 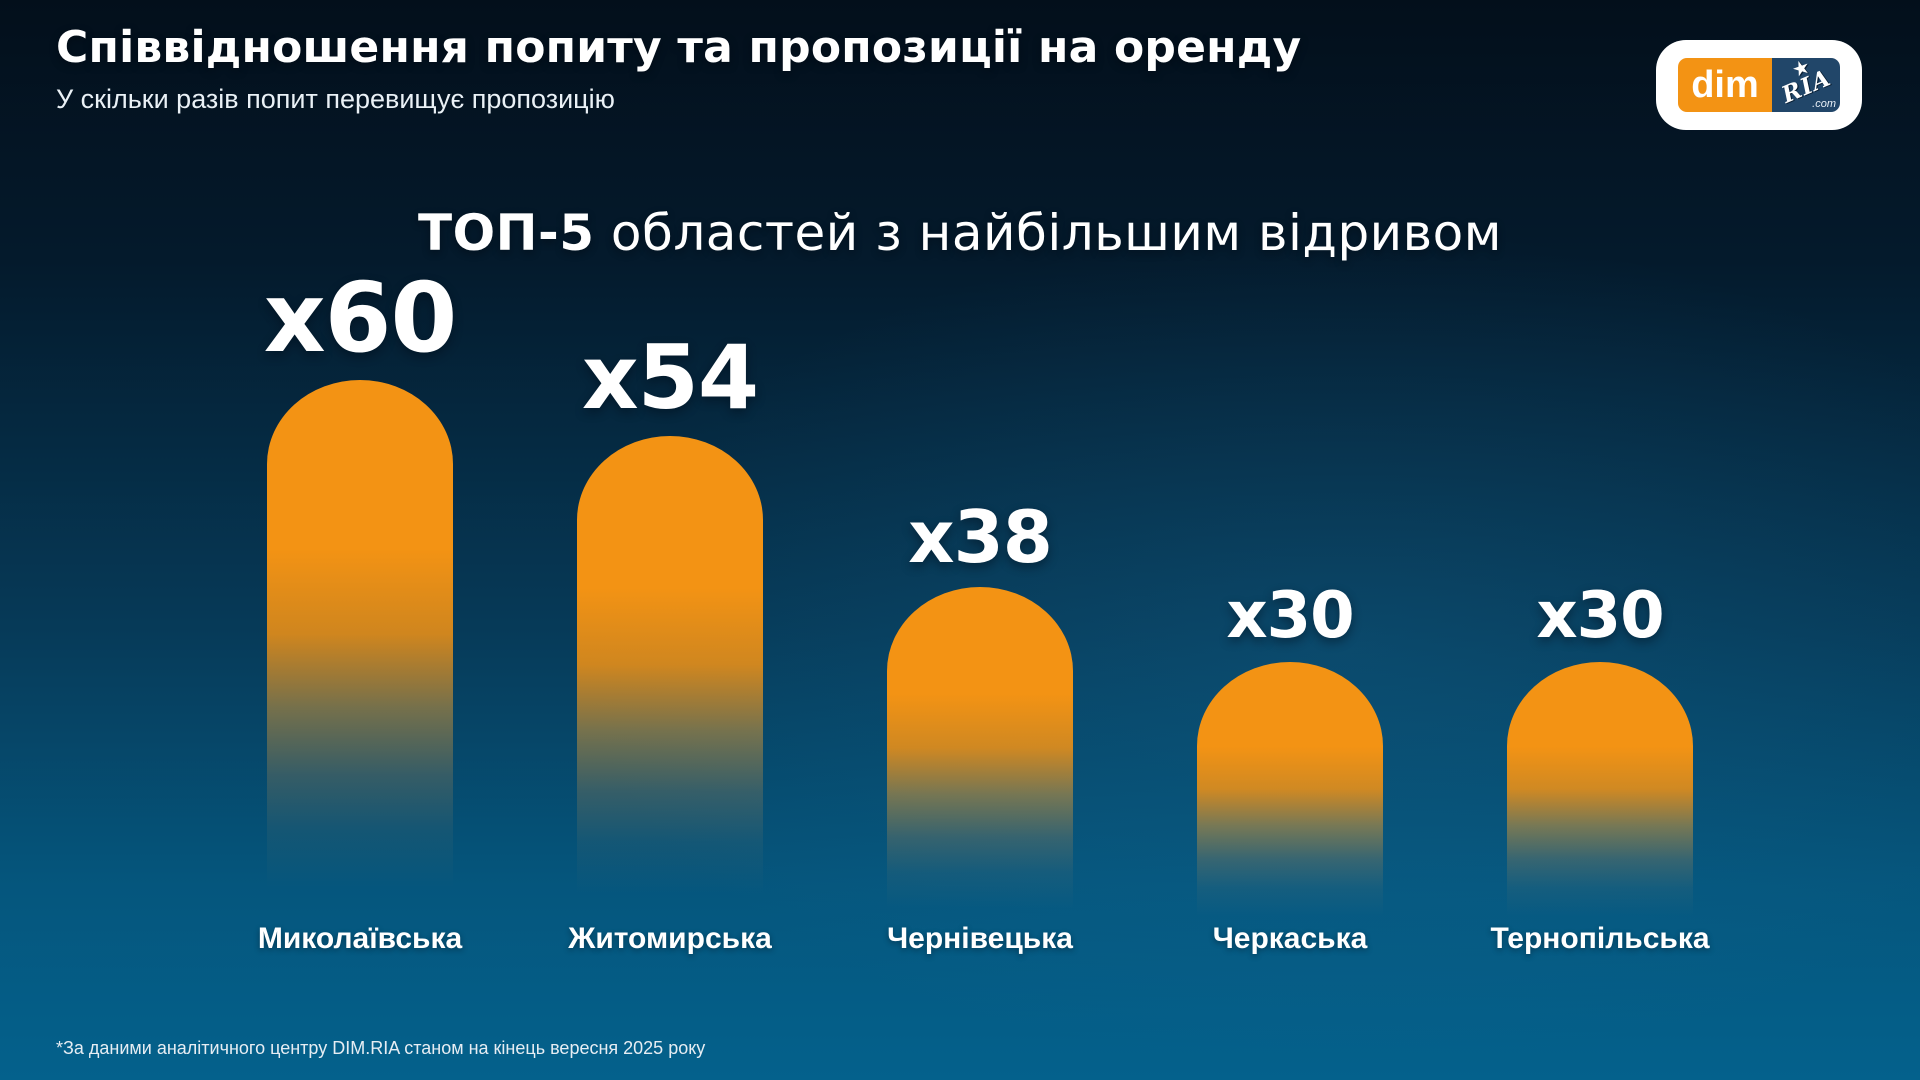 What do you see at coordinates (1824, 104) in the screenshot?
I see `ria-com-suffix: .com` at bounding box center [1824, 104].